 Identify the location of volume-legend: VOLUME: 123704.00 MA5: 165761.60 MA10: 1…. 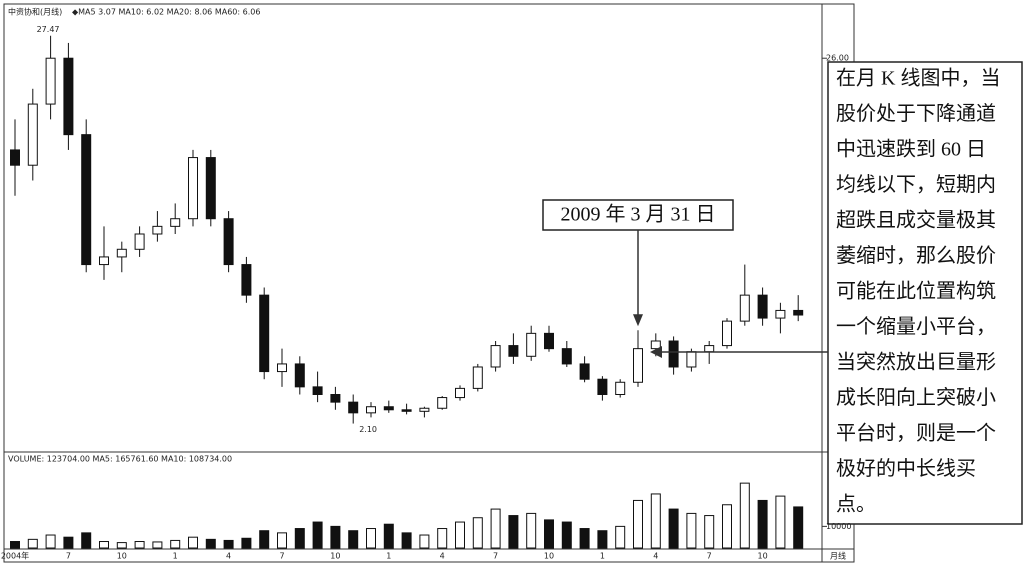
(120, 459).